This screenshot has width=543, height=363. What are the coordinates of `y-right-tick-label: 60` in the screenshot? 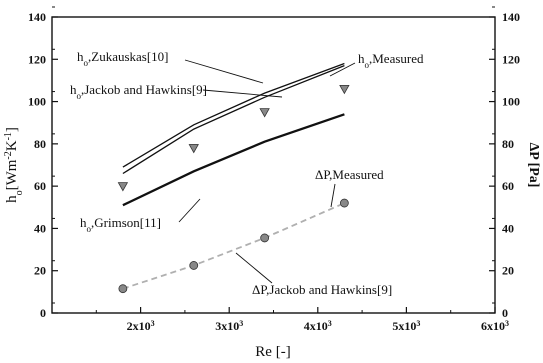 It's located at (508, 186).